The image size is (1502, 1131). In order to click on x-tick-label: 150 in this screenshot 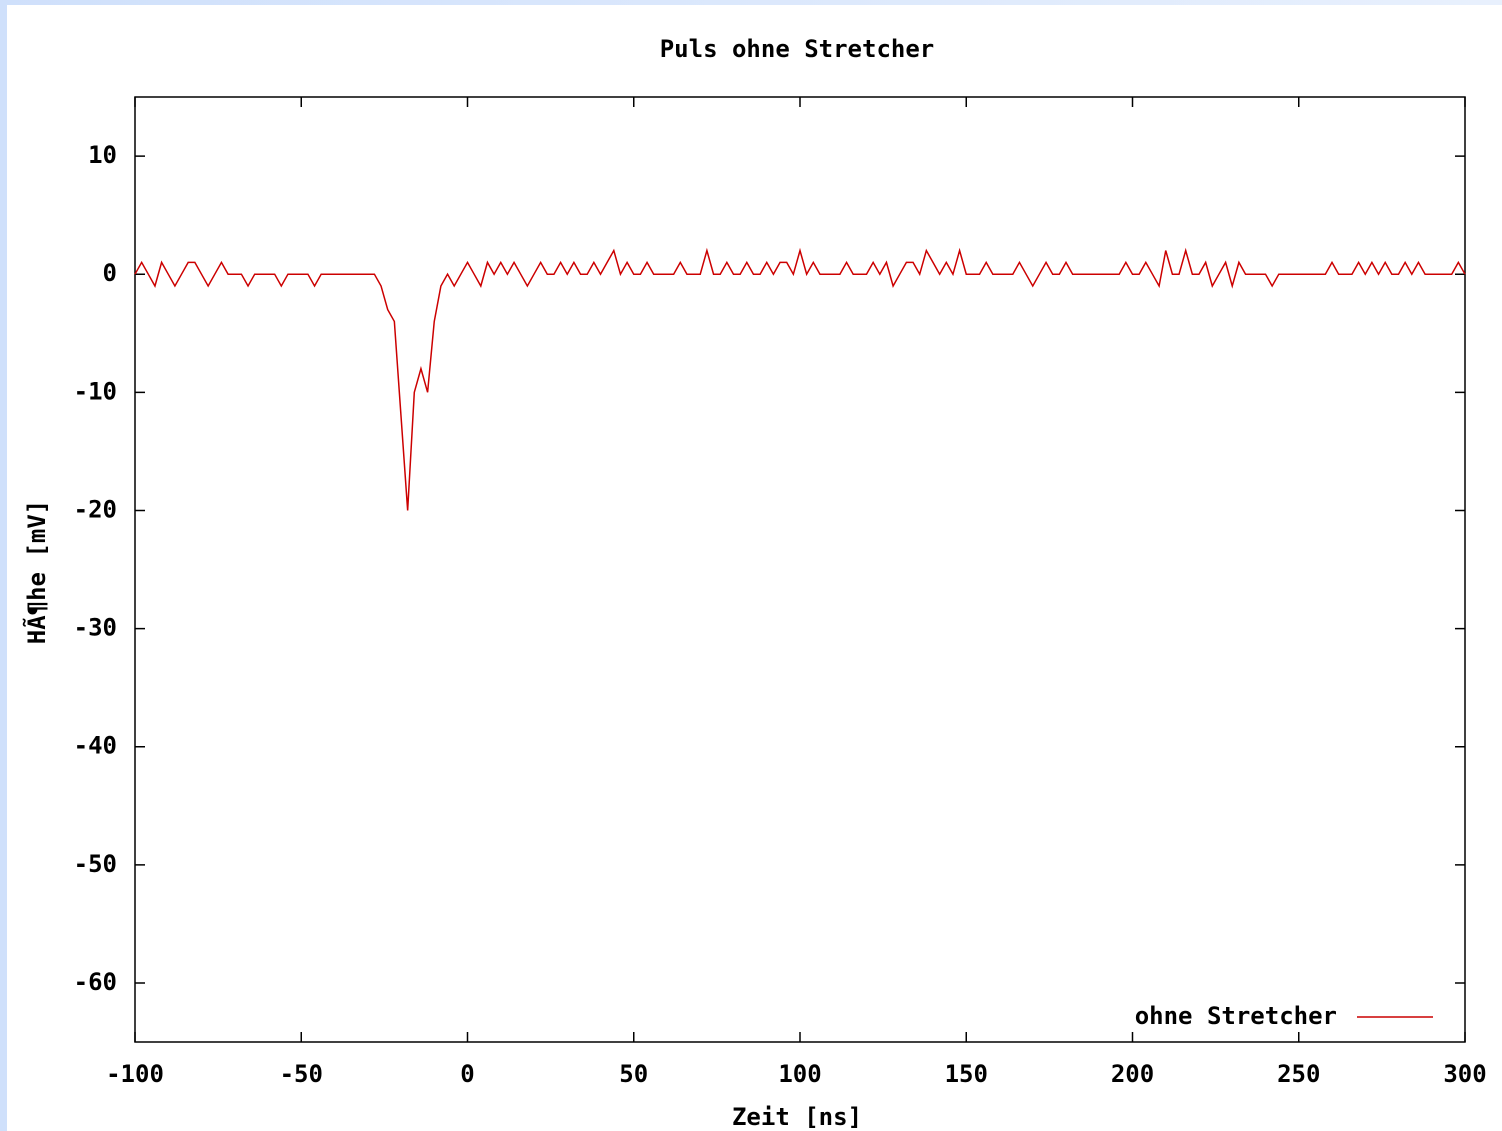, I will do `click(966, 1074)`.